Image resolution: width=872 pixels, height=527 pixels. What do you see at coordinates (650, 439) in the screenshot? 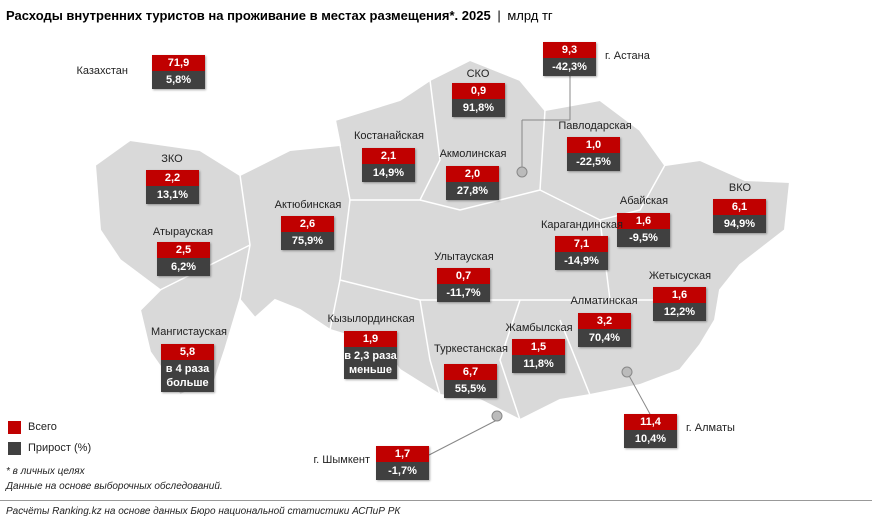
I see `growth-value: 10,4%` at bounding box center [650, 439].